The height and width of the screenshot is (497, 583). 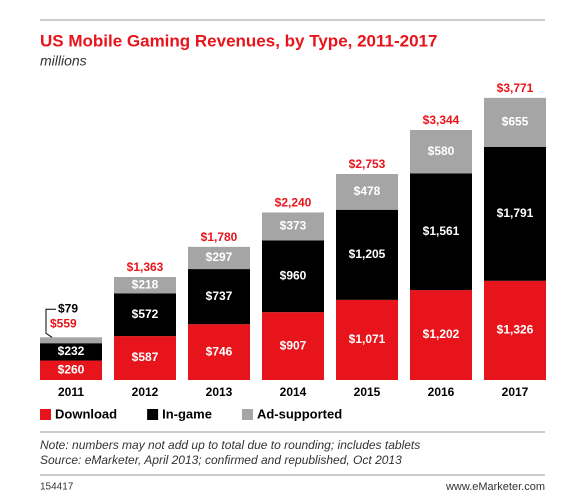 I want to click on segment-label: $218, so click(x=145, y=284).